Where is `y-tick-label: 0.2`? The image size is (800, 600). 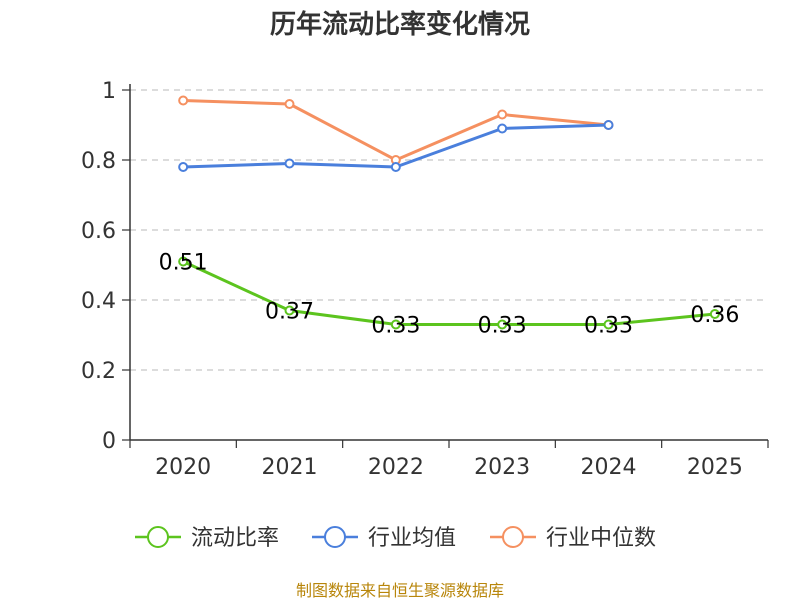 y-tick-label: 0.2 is located at coordinates (98, 371).